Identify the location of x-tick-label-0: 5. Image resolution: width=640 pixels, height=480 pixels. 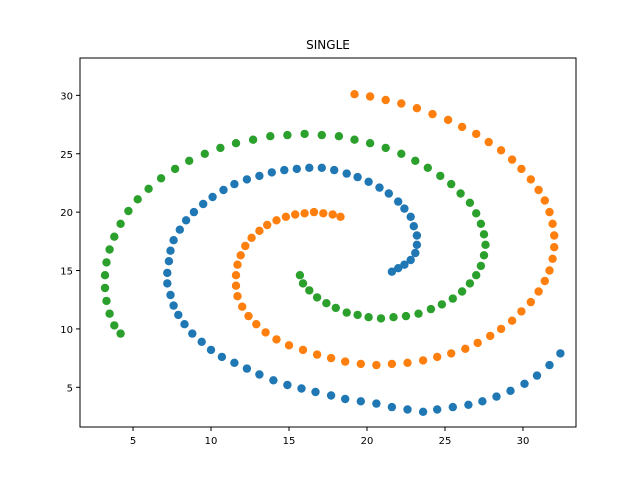
(133, 441).